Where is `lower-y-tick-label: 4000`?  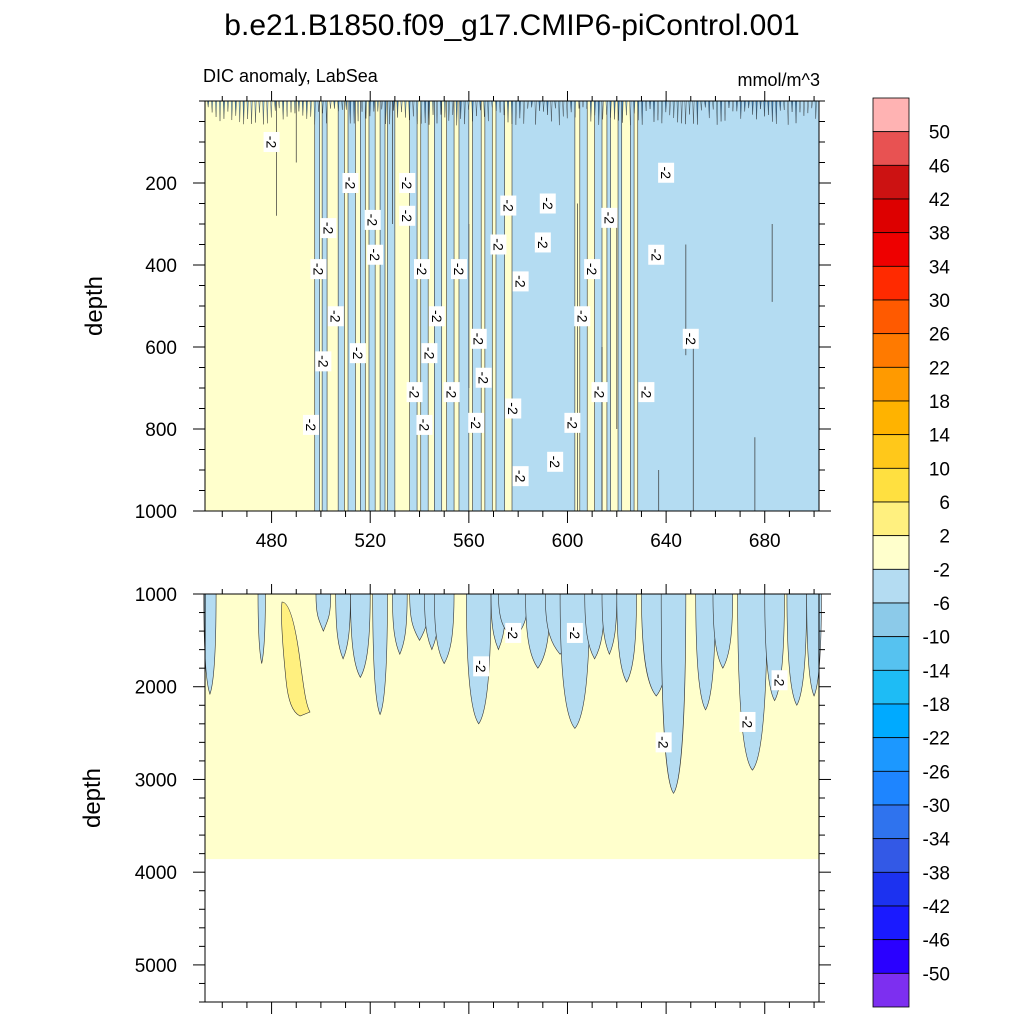
lower-y-tick-label: 4000 is located at coordinates (156, 873).